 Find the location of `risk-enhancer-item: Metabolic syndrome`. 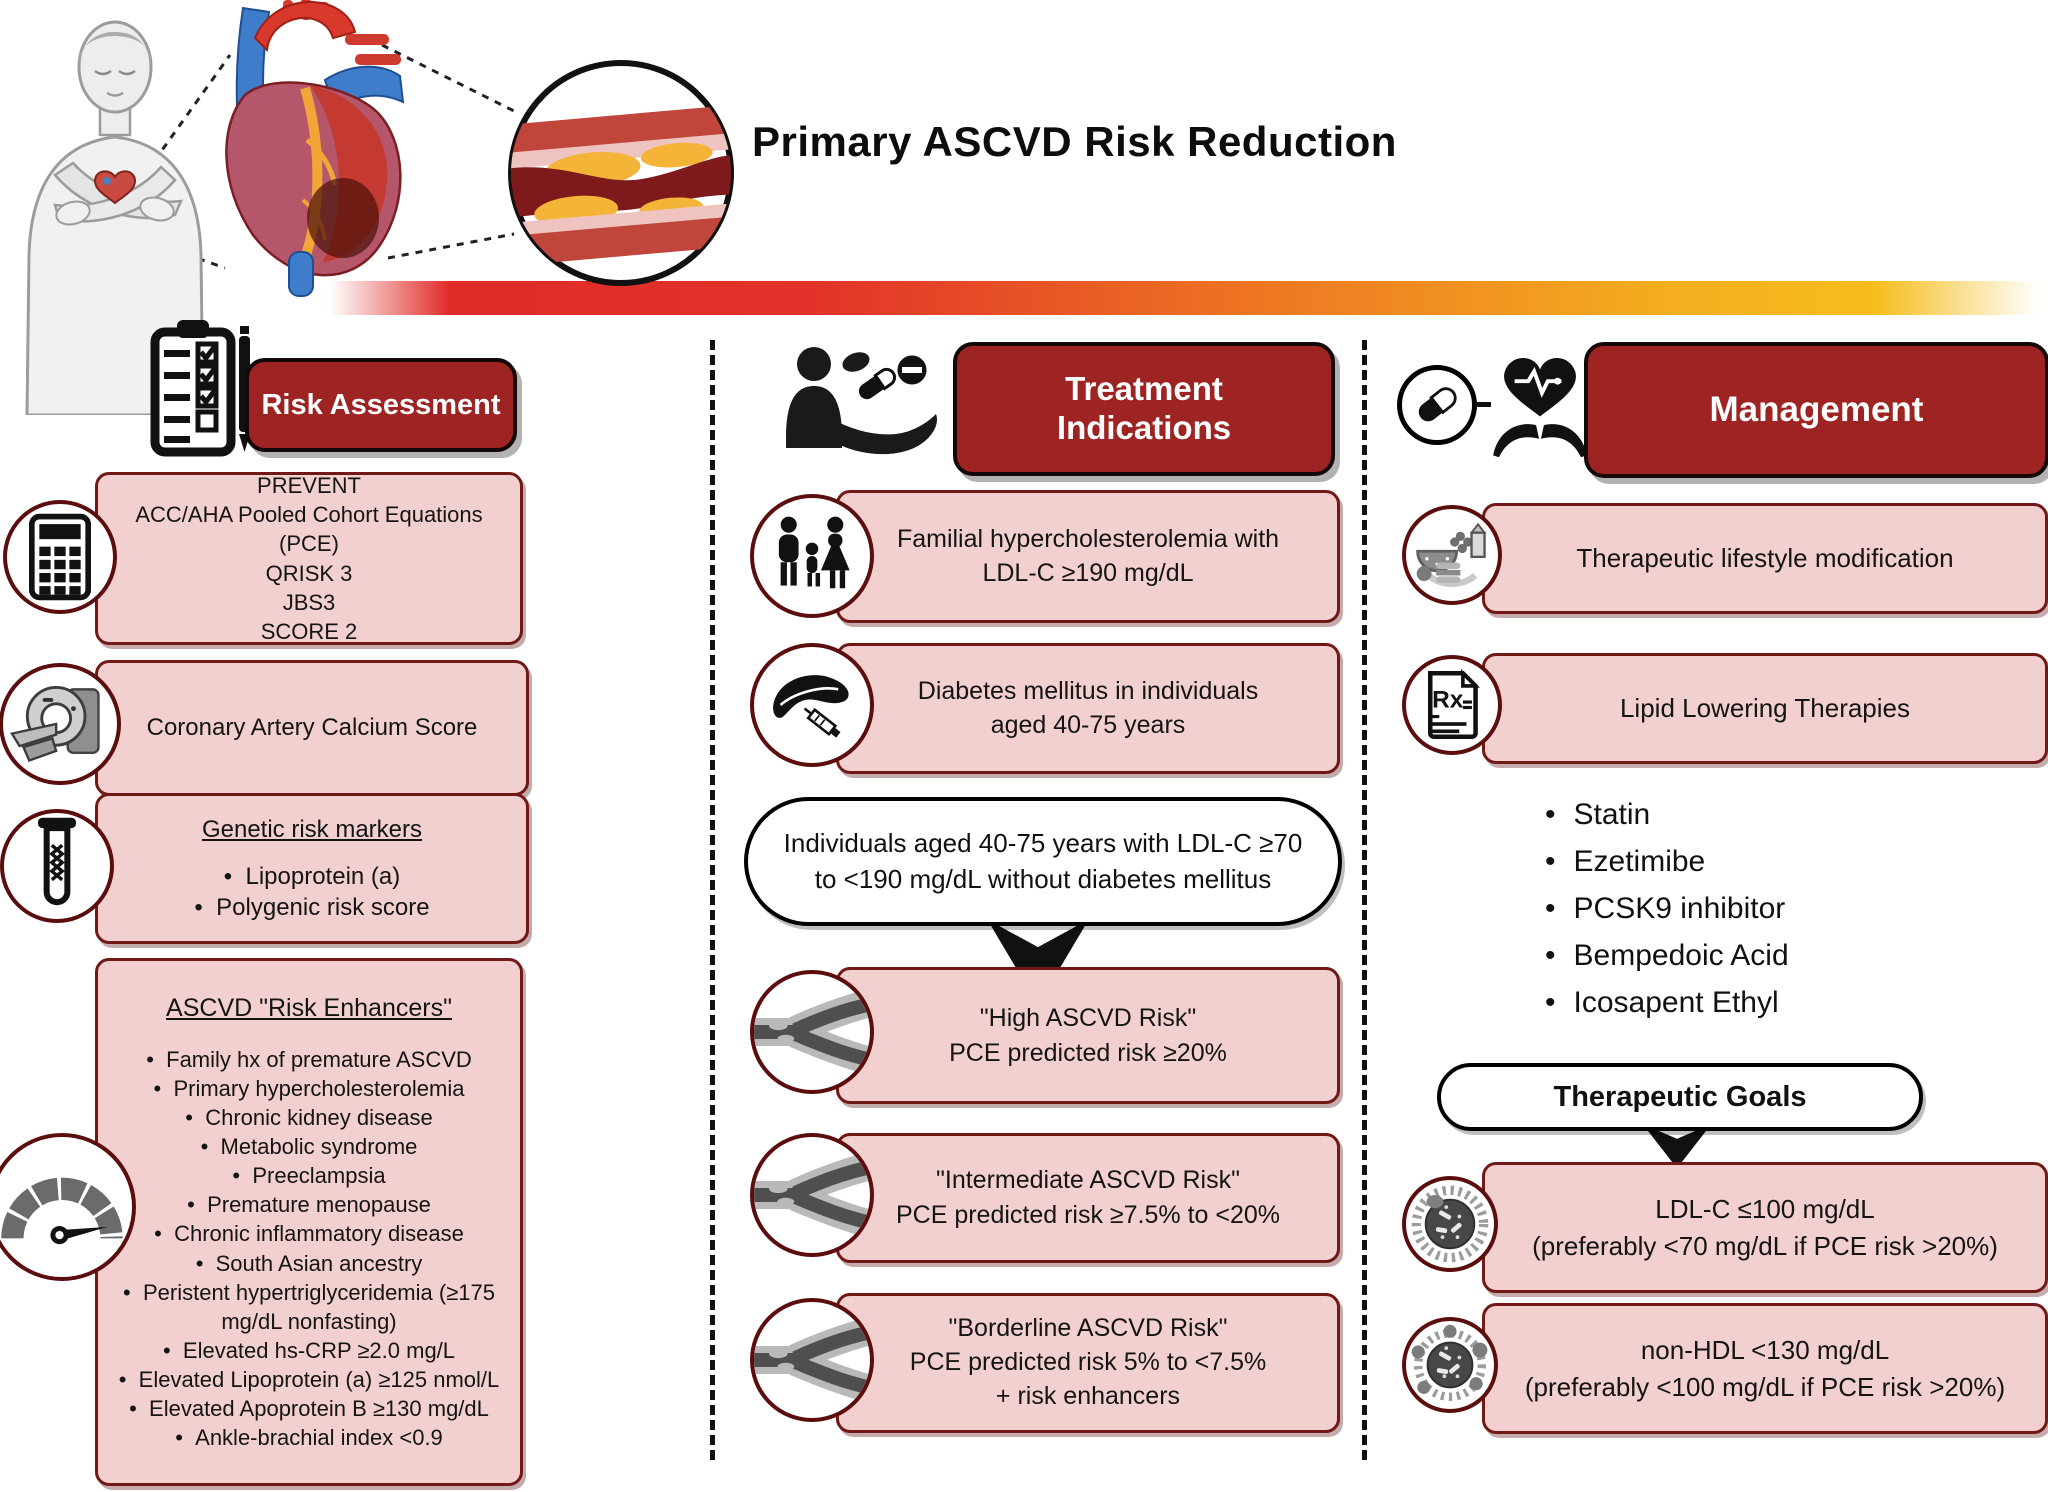

risk-enhancer-item: Metabolic syndrome is located at coordinates (309, 1146).